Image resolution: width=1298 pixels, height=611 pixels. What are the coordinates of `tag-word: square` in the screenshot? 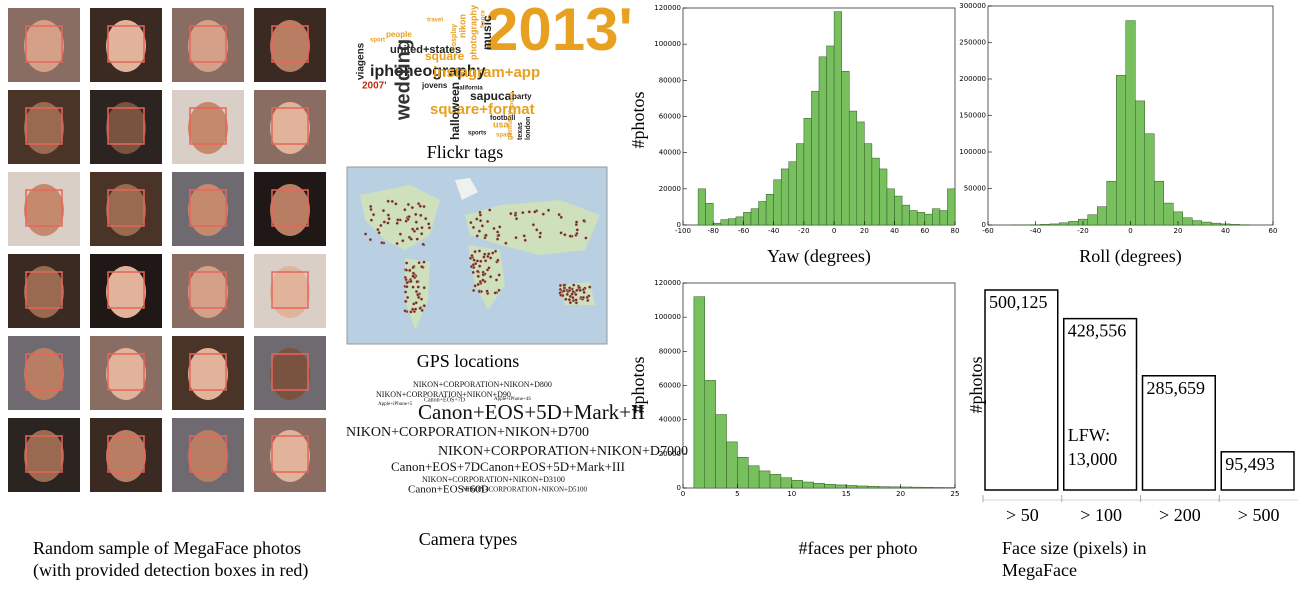 It's located at (445, 56).